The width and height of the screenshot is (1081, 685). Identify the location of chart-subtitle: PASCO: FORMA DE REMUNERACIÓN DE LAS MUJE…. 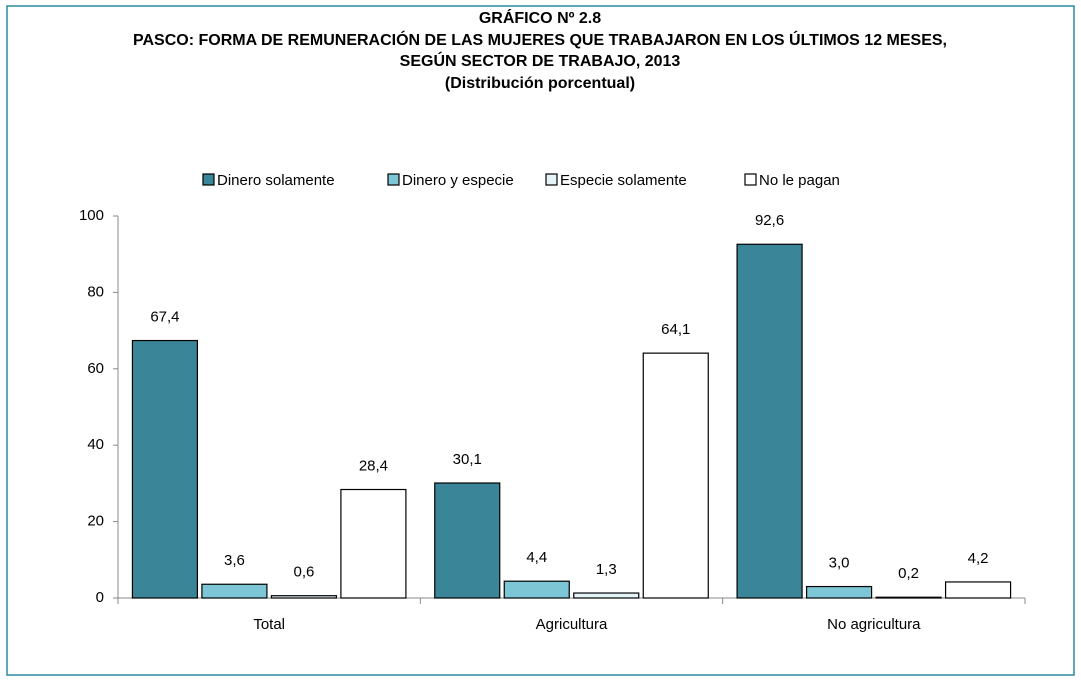
(540, 39).